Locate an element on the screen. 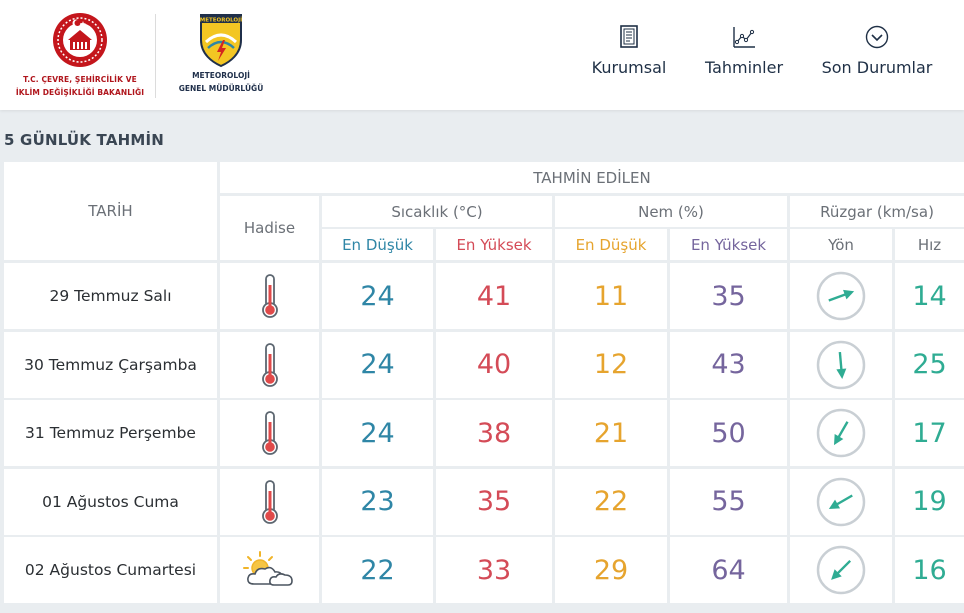  ministry-name-line2: İKLİM DEĞİŞİKLİĞİ BAKANLIĞI is located at coordinates (80, 92).